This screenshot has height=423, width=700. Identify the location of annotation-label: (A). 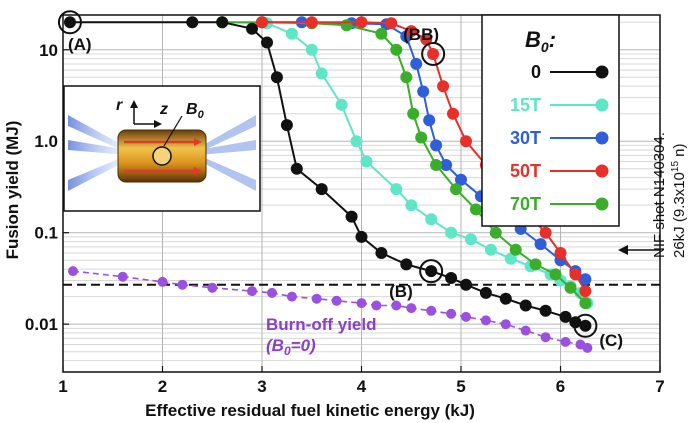
(80, 44).